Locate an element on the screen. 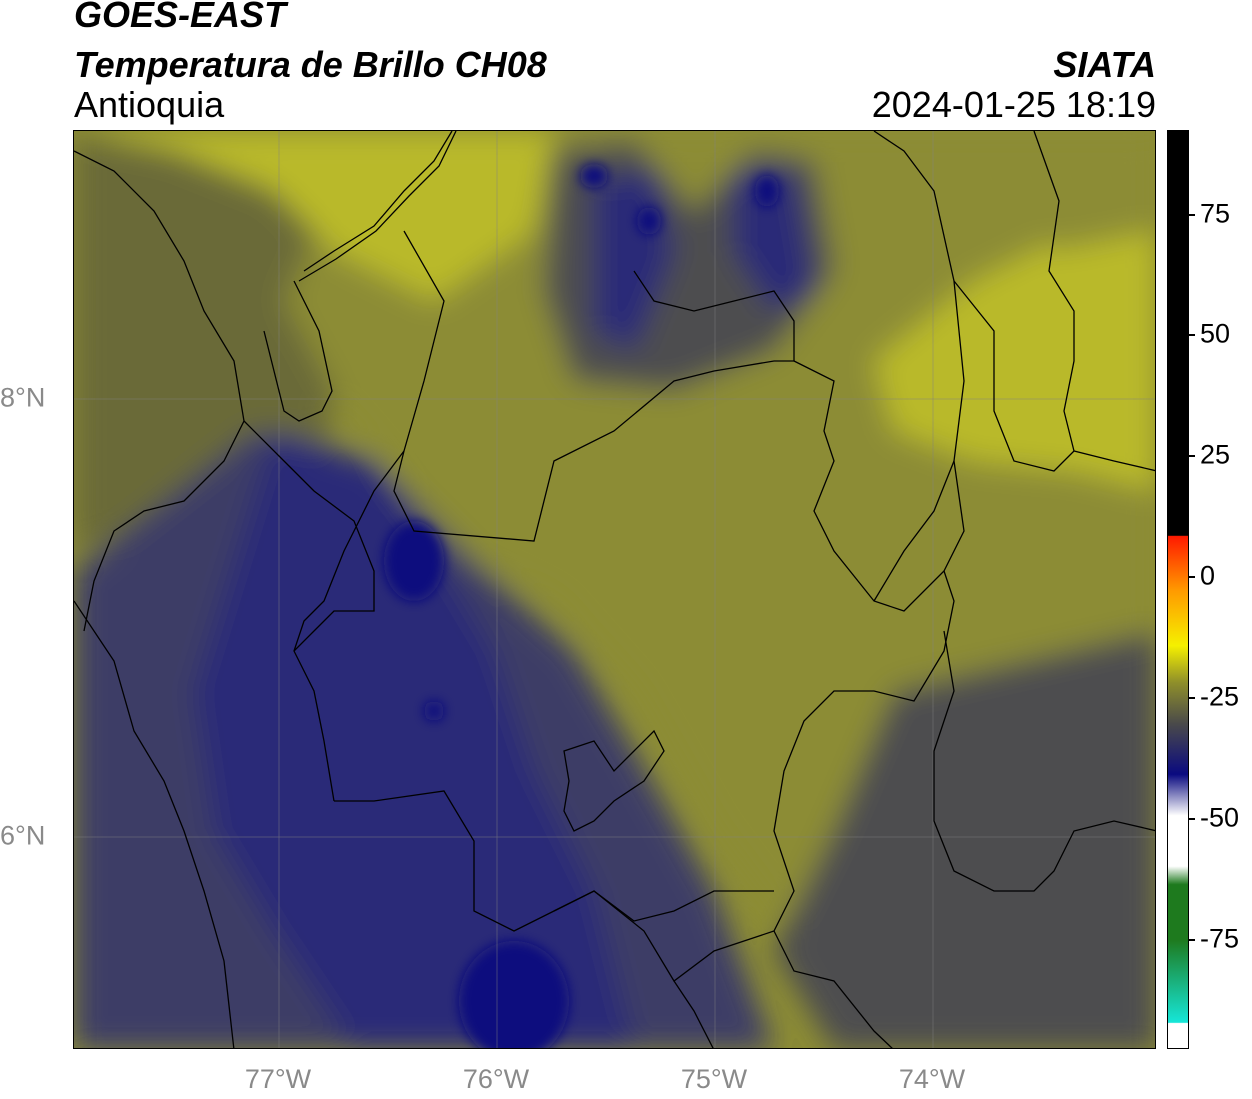  dept-border-south is located at coordinates (833, 989).